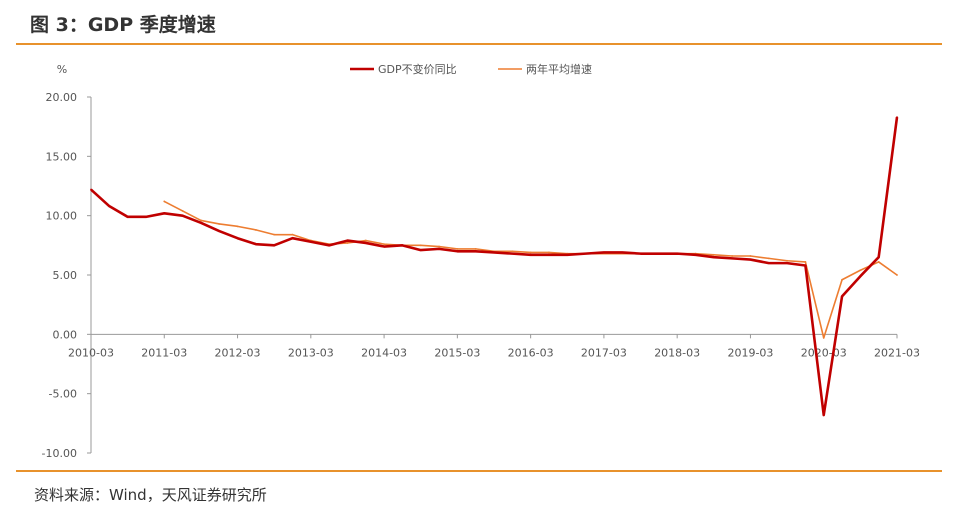 The image size is (958, 517). I want to click on x-tick-label: 2013-03, so click(311, 352).